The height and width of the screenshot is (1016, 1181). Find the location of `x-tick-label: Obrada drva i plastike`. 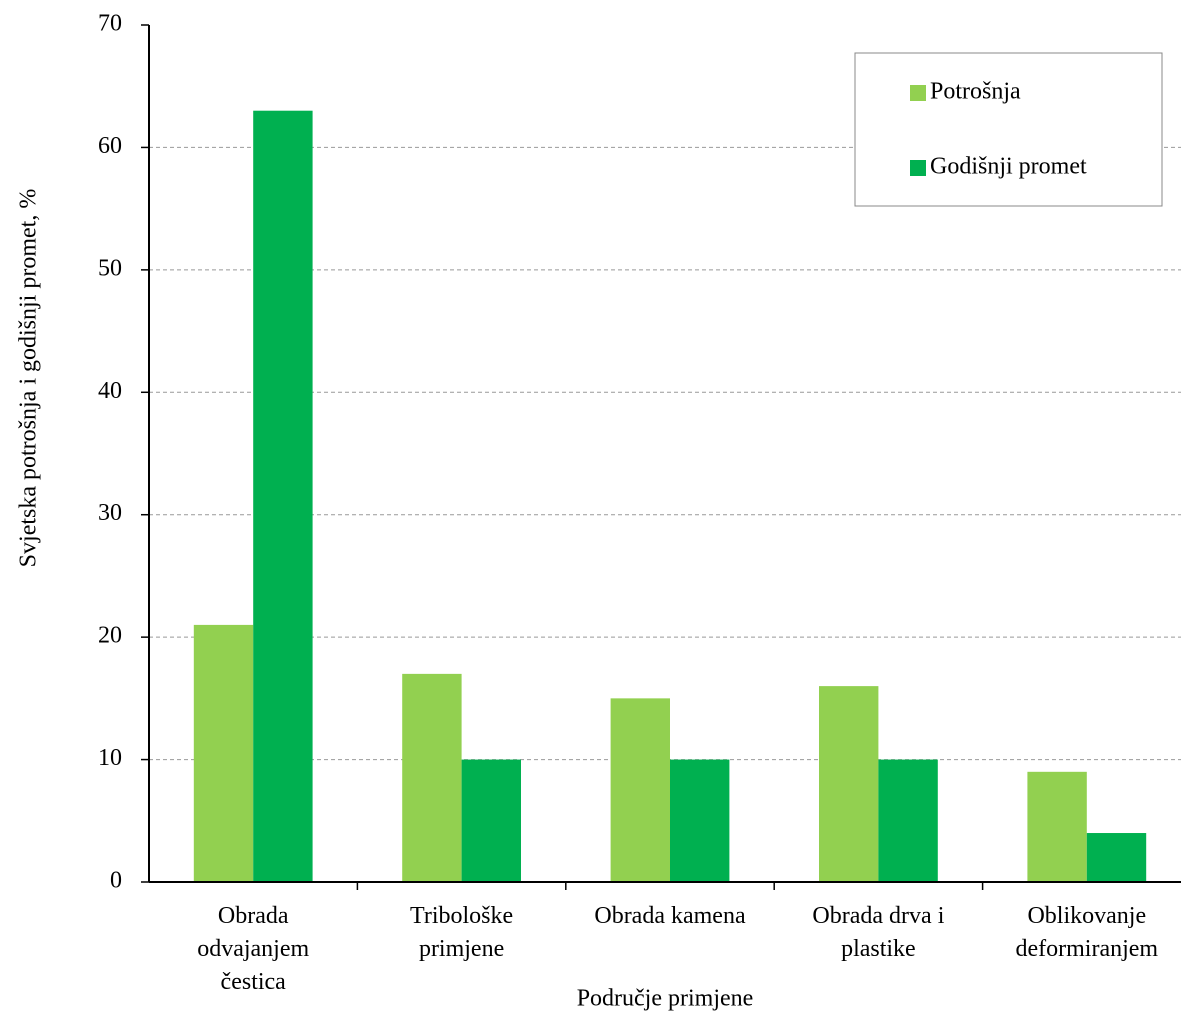

x-tick-label: Obrada drva i plastike is located at coordinates (878, 932).